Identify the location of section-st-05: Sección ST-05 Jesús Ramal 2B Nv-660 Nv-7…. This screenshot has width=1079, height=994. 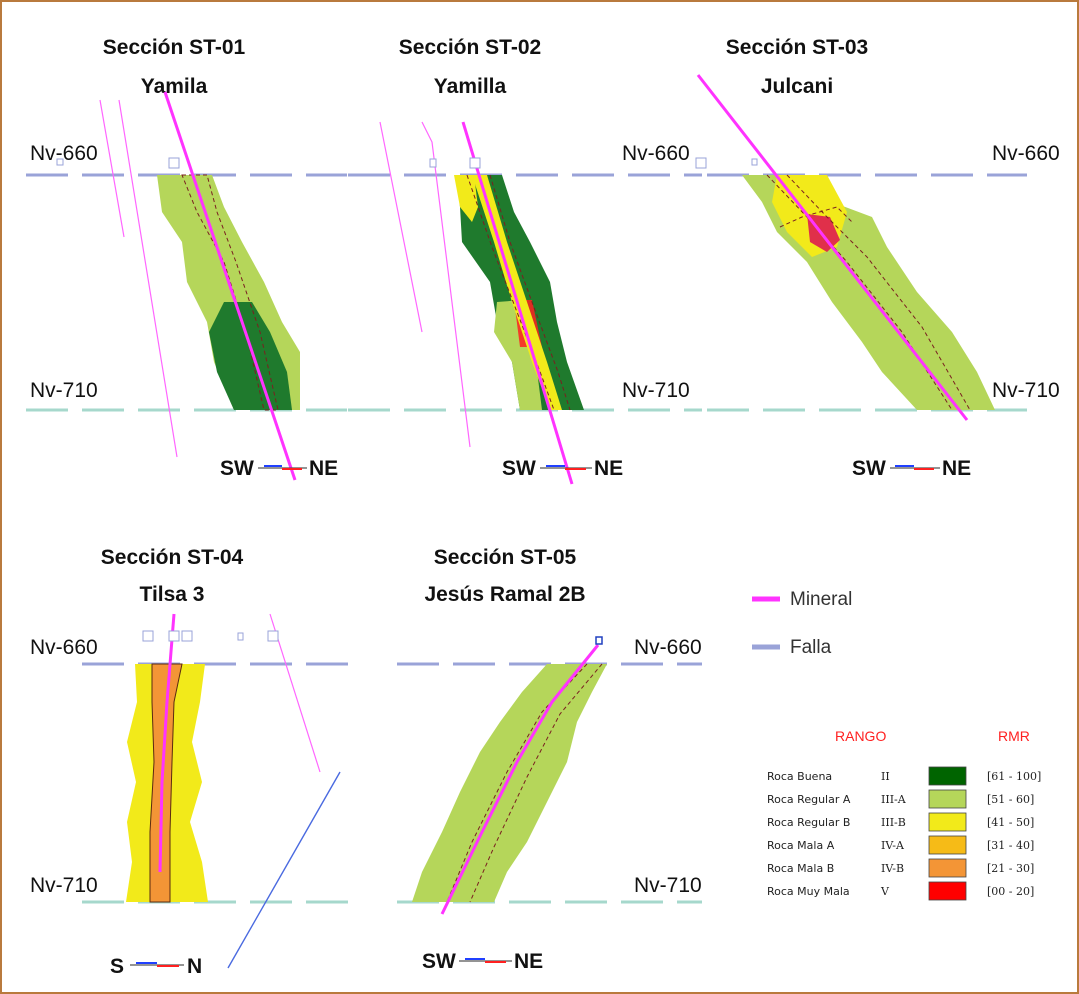
(549, 759).